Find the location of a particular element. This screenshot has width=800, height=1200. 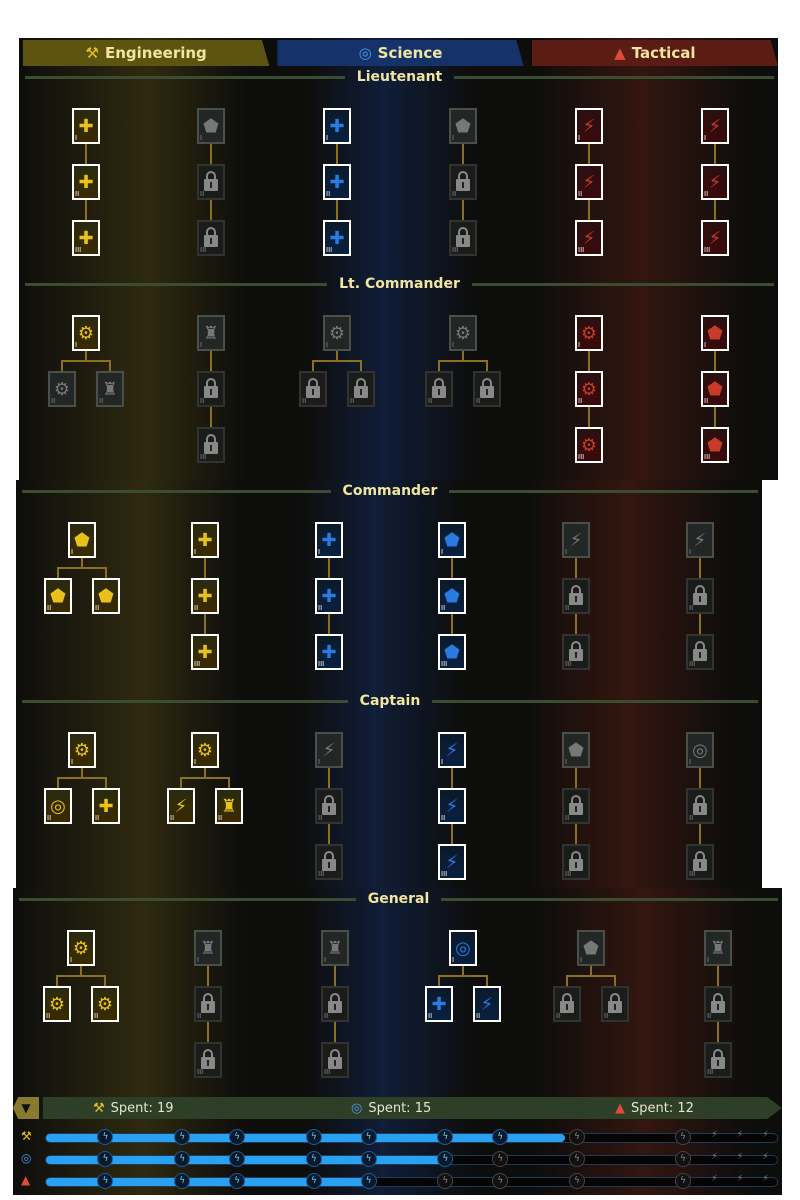

skill-node-science: ⚡ III is located at coordinates (452, 862).